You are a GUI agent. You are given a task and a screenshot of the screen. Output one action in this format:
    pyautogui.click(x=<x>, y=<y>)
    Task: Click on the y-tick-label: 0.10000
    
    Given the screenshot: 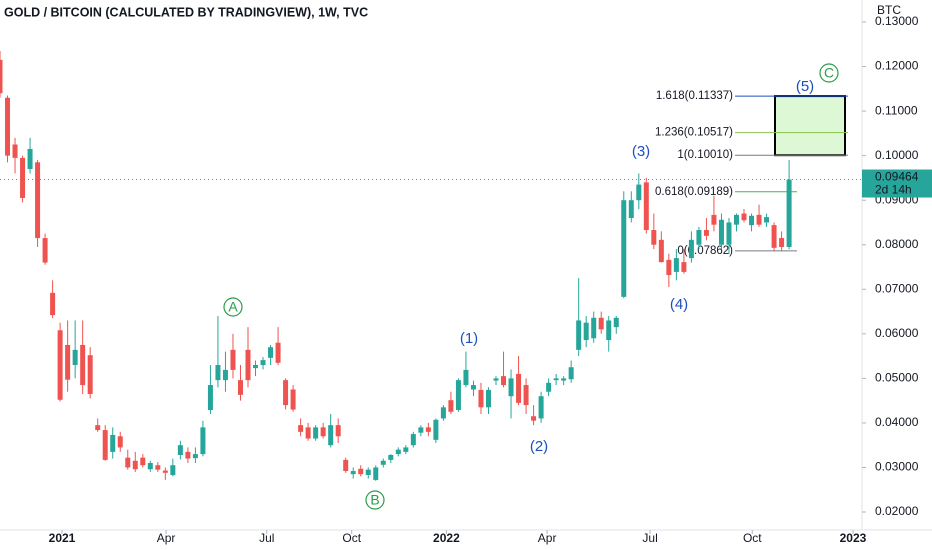 What is the action you would take?
    pyautogui.click(x=897, y=155)
    